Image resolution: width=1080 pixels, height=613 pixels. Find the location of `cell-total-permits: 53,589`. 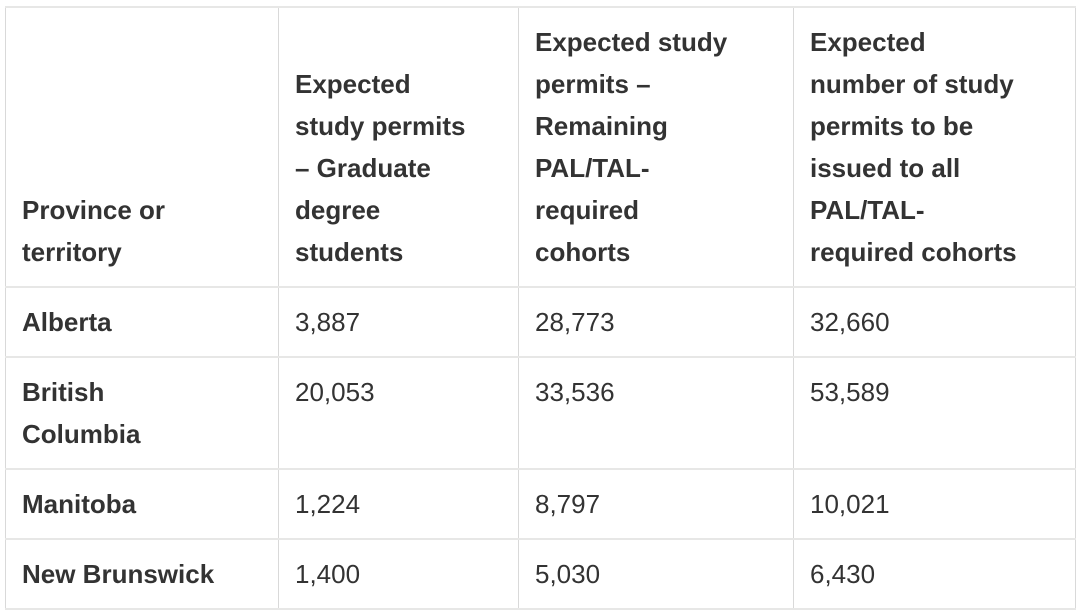

cell-total-permits: 53,589 is located at coordinates (934, 413).